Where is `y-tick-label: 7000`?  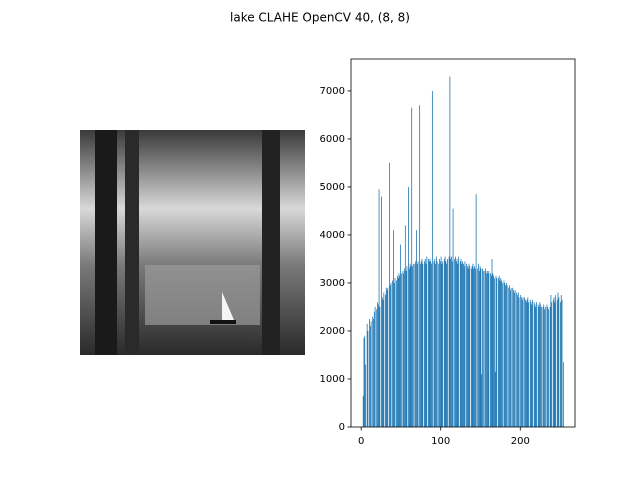
y-tick-label: 7000 is located at coordinates (332, 91).